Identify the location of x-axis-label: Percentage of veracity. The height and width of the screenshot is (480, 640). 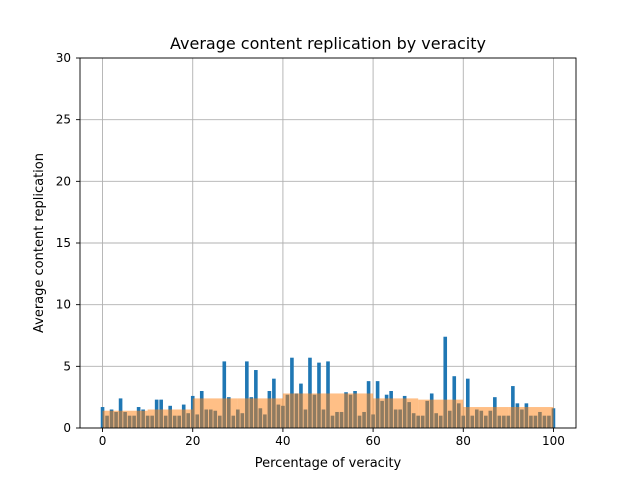
(328, 463).